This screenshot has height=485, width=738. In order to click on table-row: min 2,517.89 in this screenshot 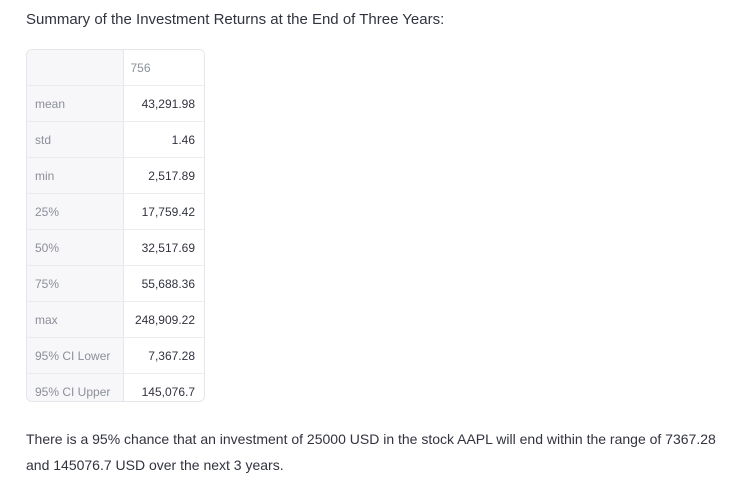, I will do `click(115, 175)`.